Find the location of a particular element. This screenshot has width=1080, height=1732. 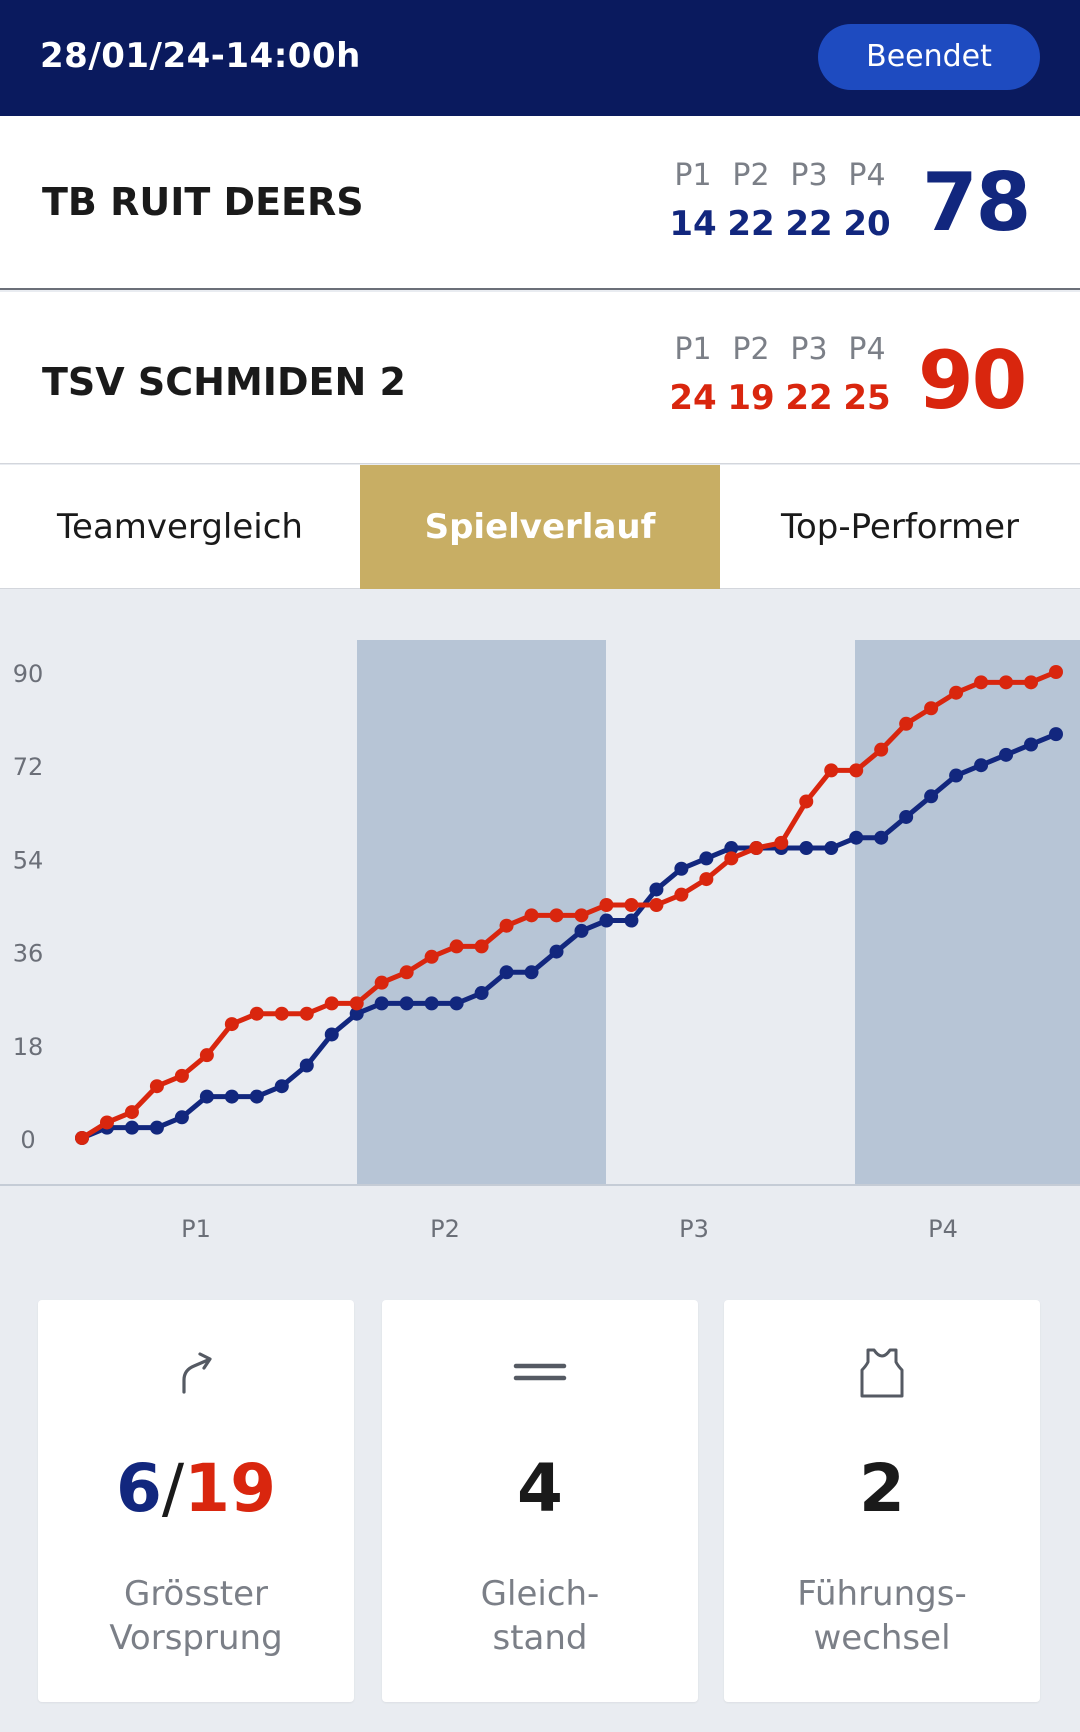

period-score-p4: P4 25 is located at coordinates (867, 375).